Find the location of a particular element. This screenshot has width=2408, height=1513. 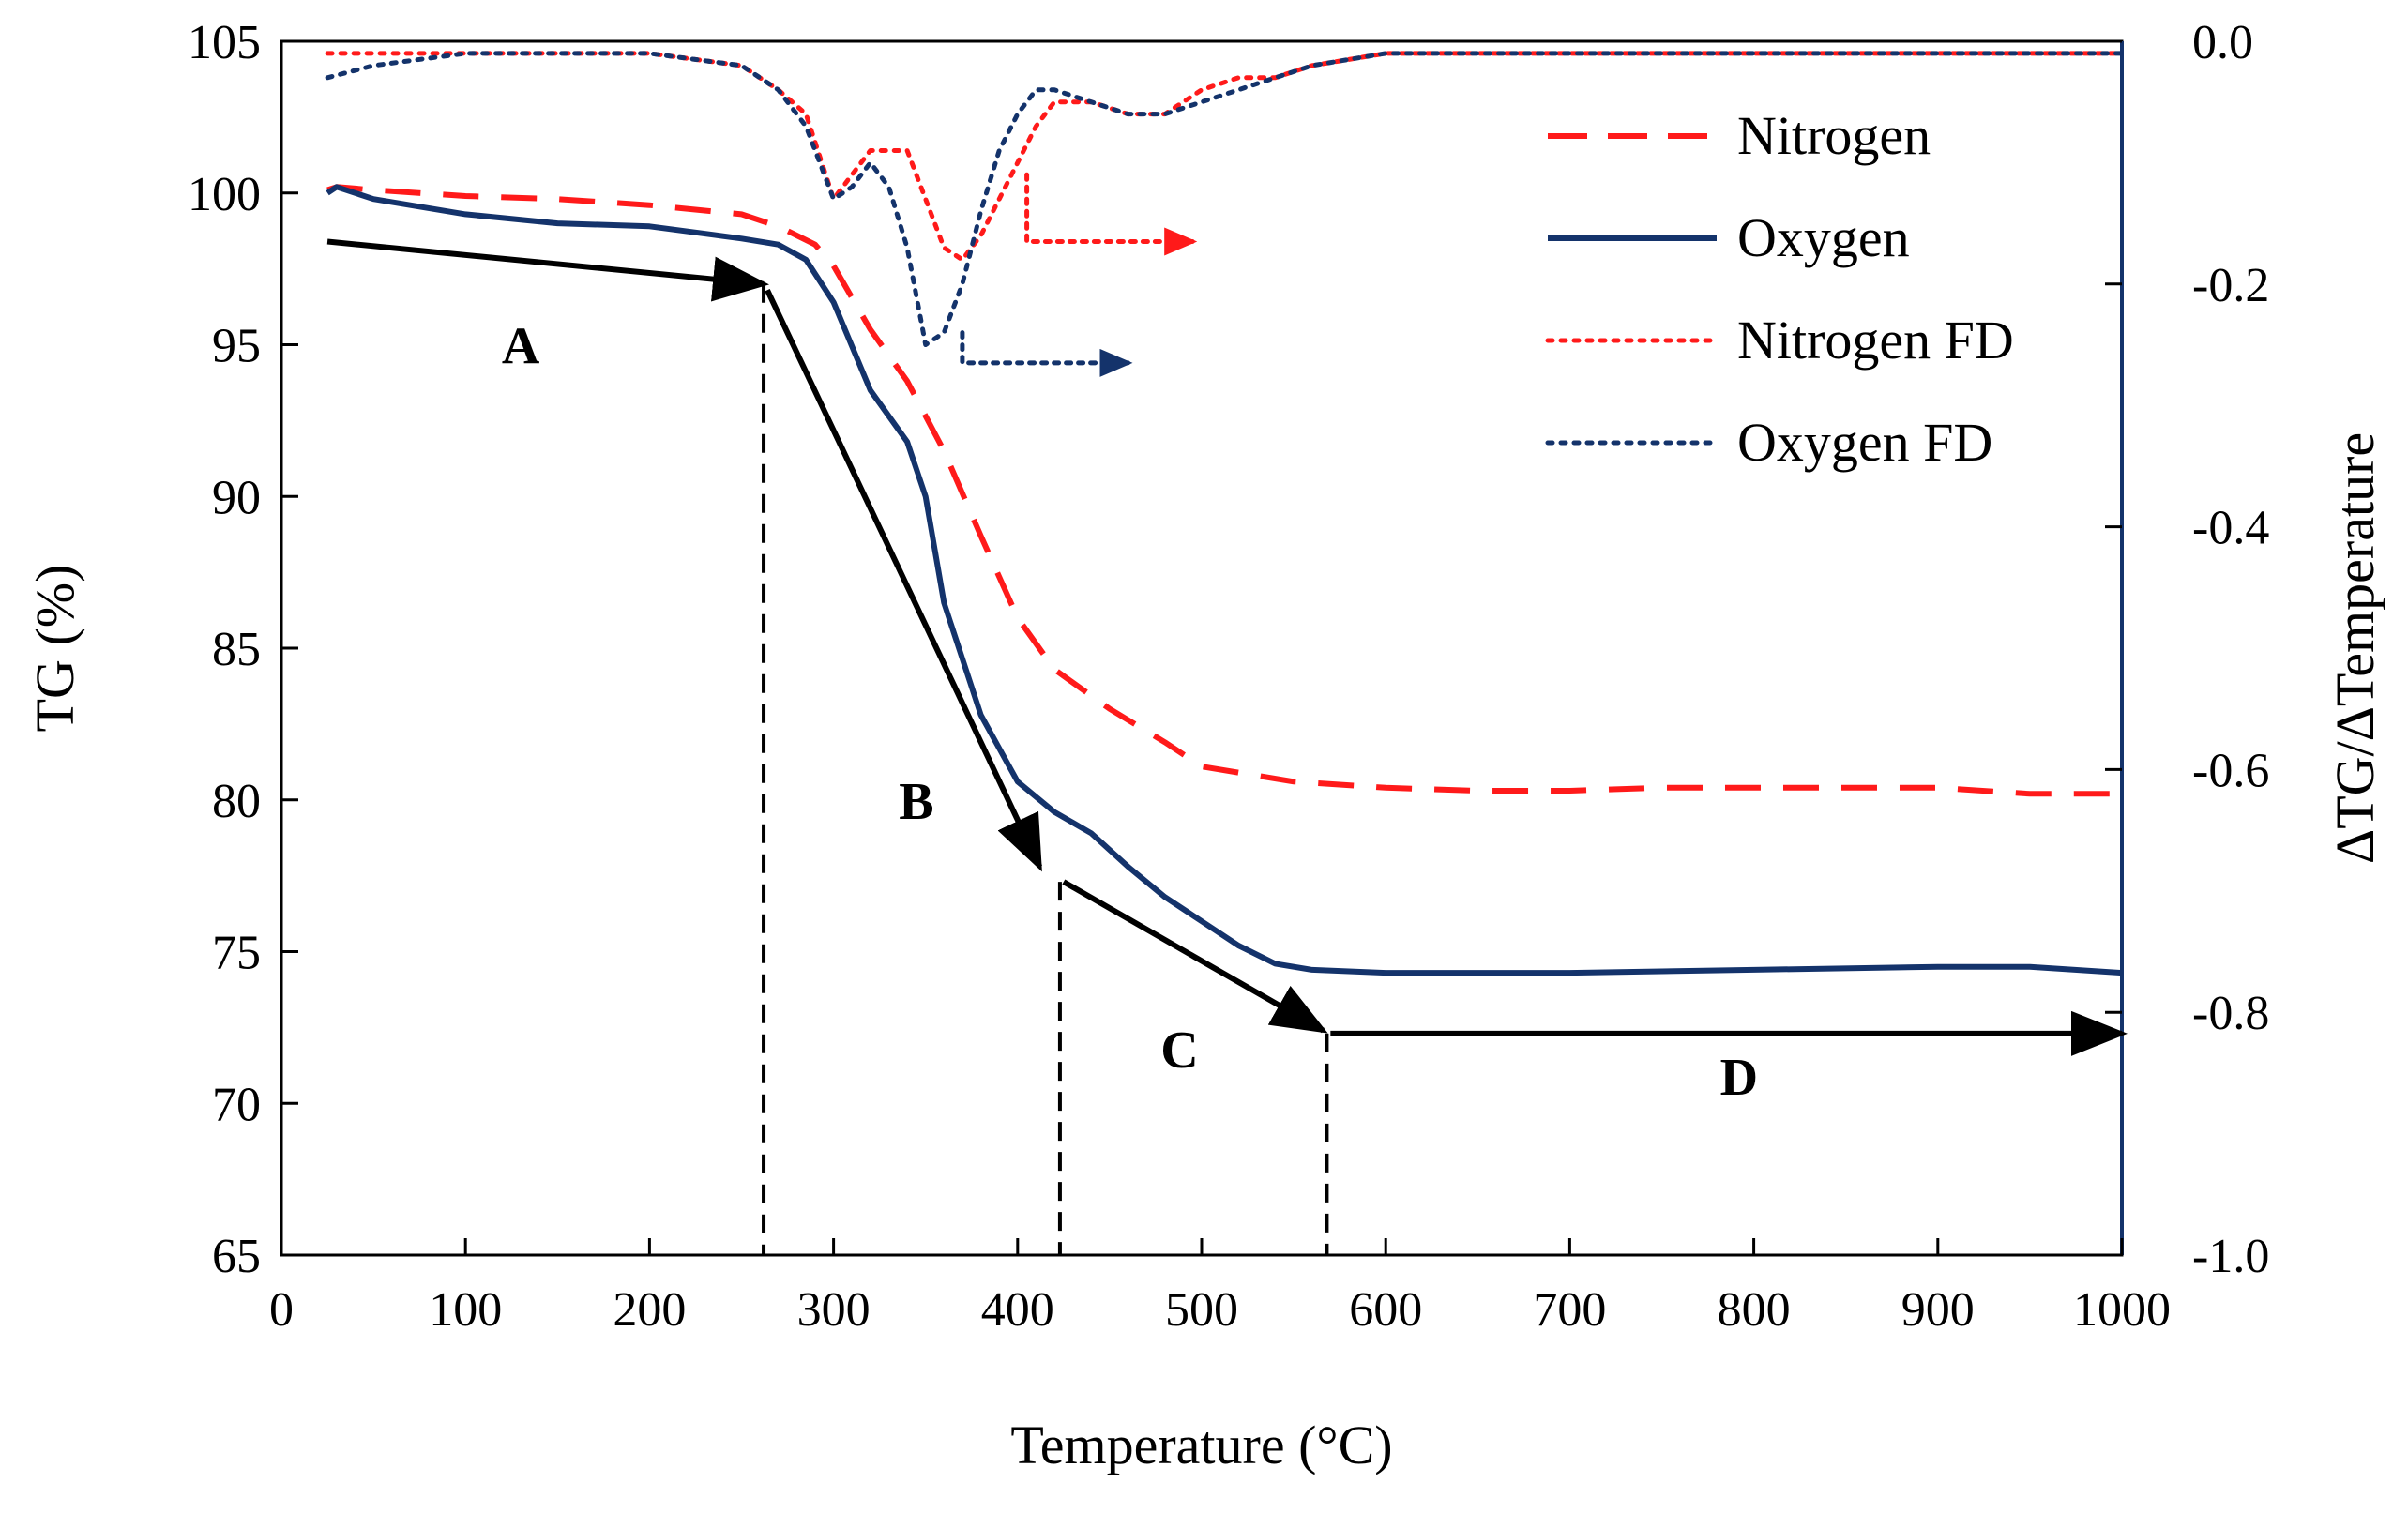

y2-tick-label: 0.0 is located at coordinates (2222, 42).